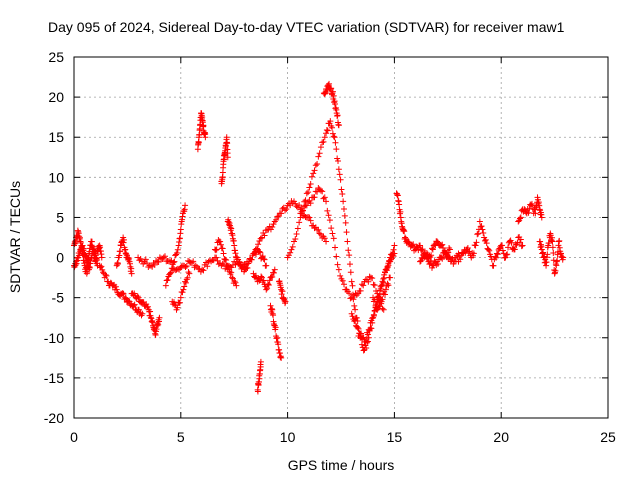 The height and width of the screenshot is (480, 640). Describe the element at coordinates (54, 418) in the screenshot. I see `y-tick-label: -20` at that location.